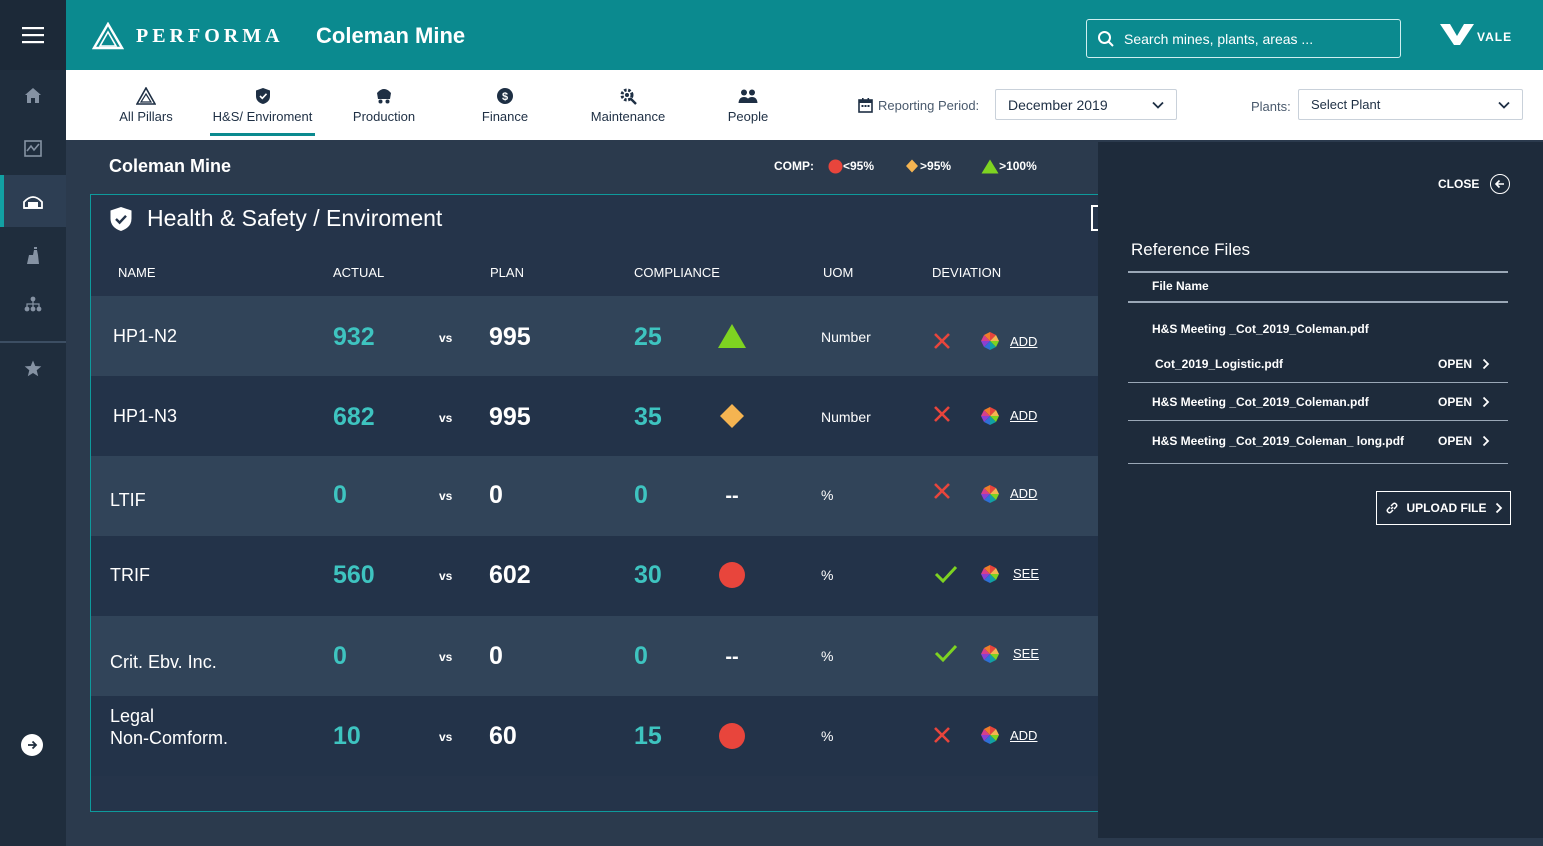 The width and height of the screenshot is (1543, 846). I want to click on close-button: CLOSE, so click(1474, 184).